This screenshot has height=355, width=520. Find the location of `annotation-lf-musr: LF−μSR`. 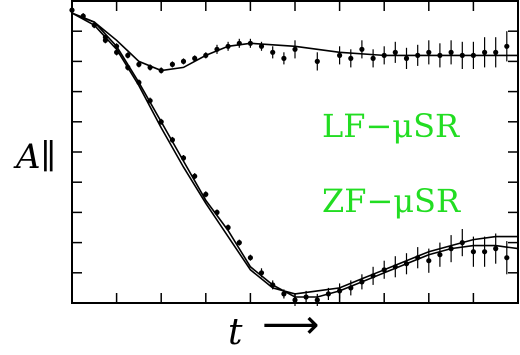

annotation-lf-musr: LF−μSR is located at coordinates (391, 126).